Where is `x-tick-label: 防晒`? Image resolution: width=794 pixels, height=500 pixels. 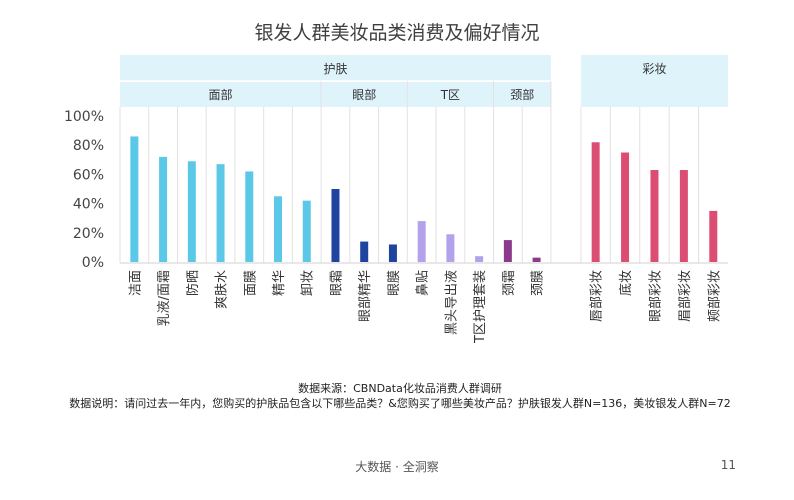
x-tick-label: 防晒 is located at coordinates (193, 283).